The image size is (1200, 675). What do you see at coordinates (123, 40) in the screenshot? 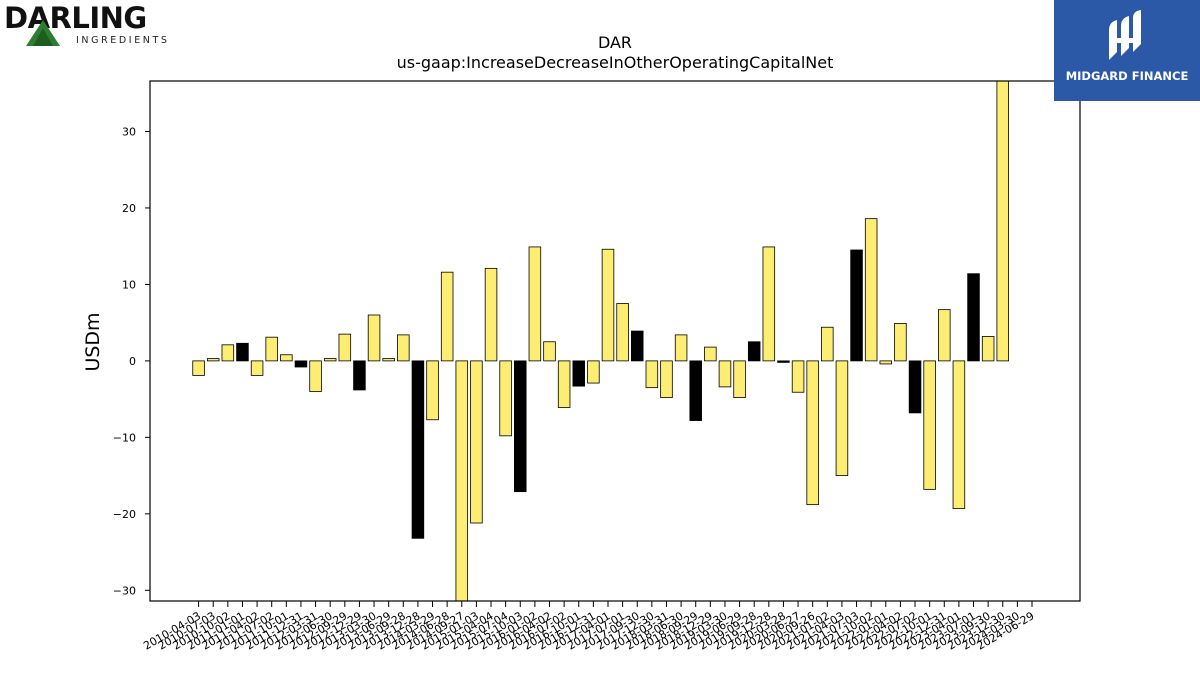
I see `darling-subtitle: INGREDIENTS` at bounding box center [123, 40].